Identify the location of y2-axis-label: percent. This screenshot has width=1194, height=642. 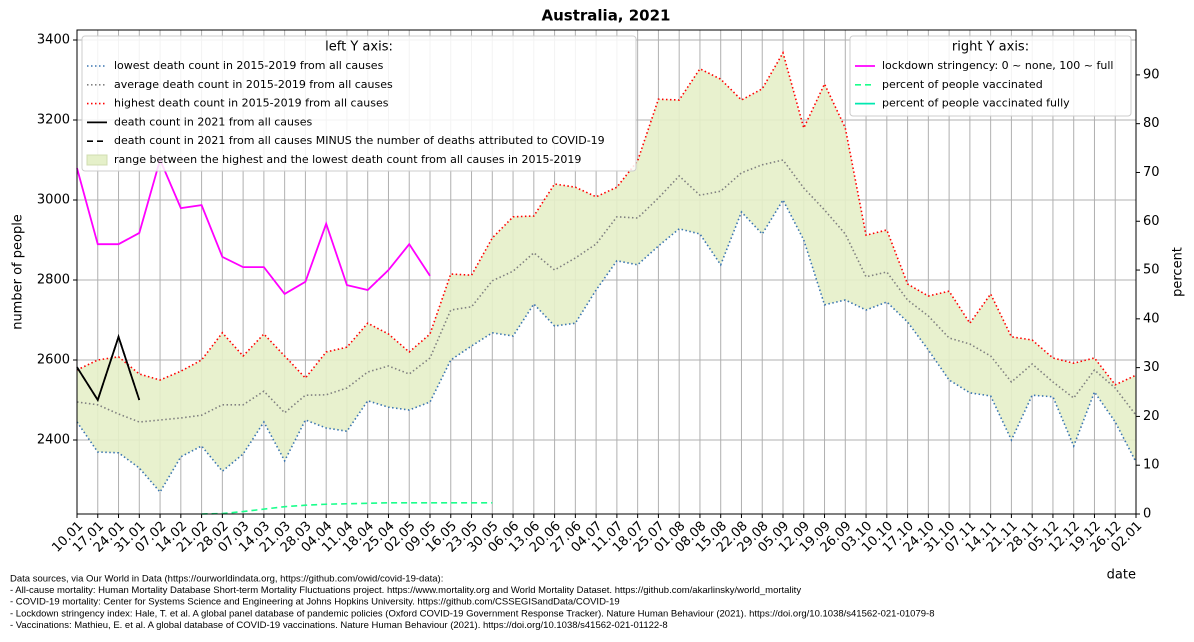
(1178, 272).